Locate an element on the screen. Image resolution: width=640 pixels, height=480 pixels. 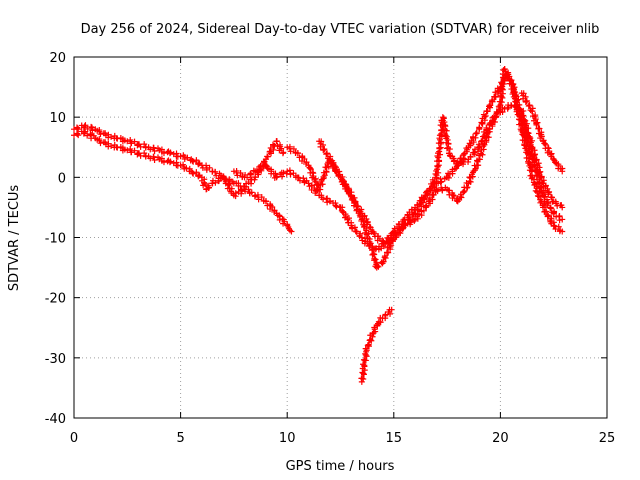
x-tick-label: 0 is located at coordinates (74, 438).